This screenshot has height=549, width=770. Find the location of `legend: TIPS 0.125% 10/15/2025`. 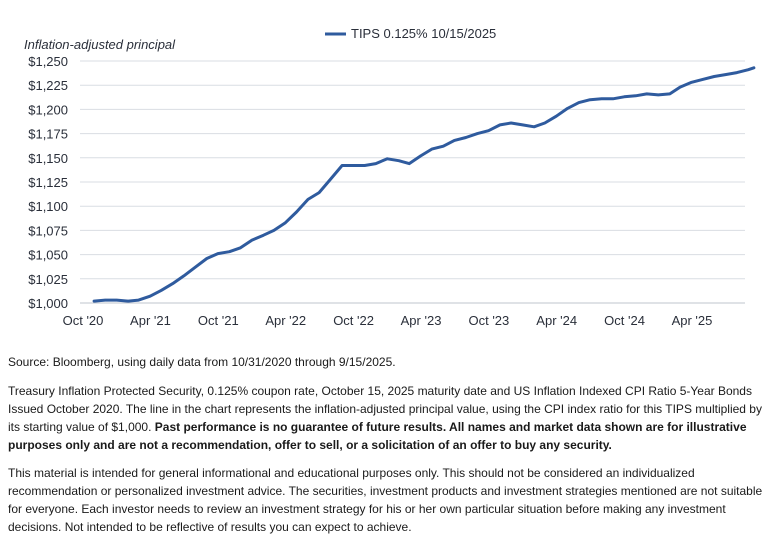

legend: TIPS 0.125% 10/15/2025 is located at coordinates (410, 33).